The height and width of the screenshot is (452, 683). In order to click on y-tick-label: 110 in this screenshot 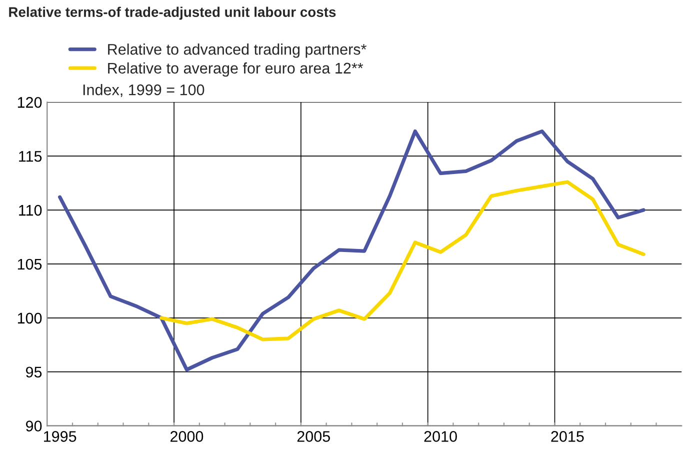, I will do `click(30, 210)`.